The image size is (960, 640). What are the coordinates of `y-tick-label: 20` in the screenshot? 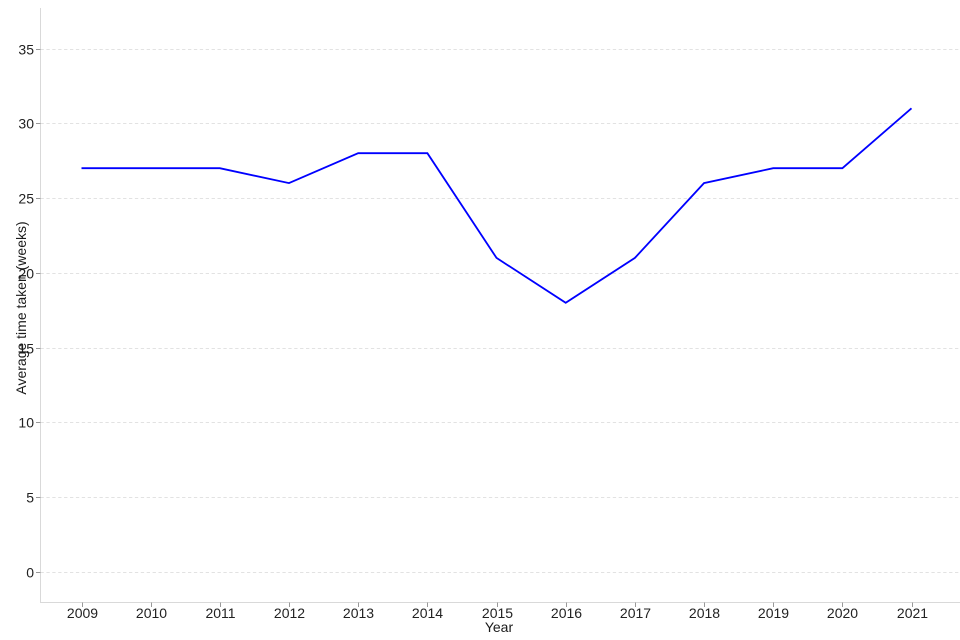 It's located at (26, 274).